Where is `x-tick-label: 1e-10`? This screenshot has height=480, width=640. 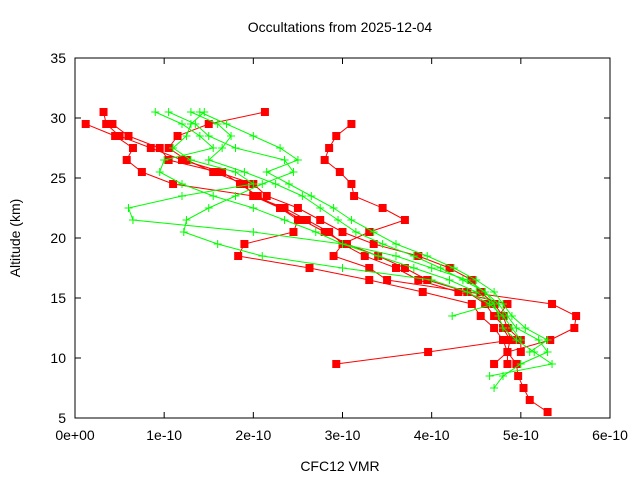 x-tick-label: 1e-10 is located at coordinates (164, 435).